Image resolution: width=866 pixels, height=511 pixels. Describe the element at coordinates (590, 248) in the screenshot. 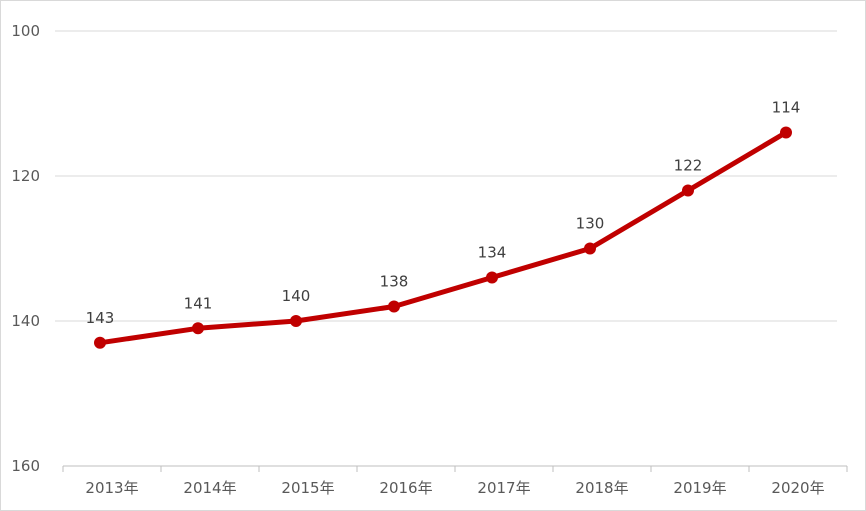

I see `data-point-2018年` at that location.